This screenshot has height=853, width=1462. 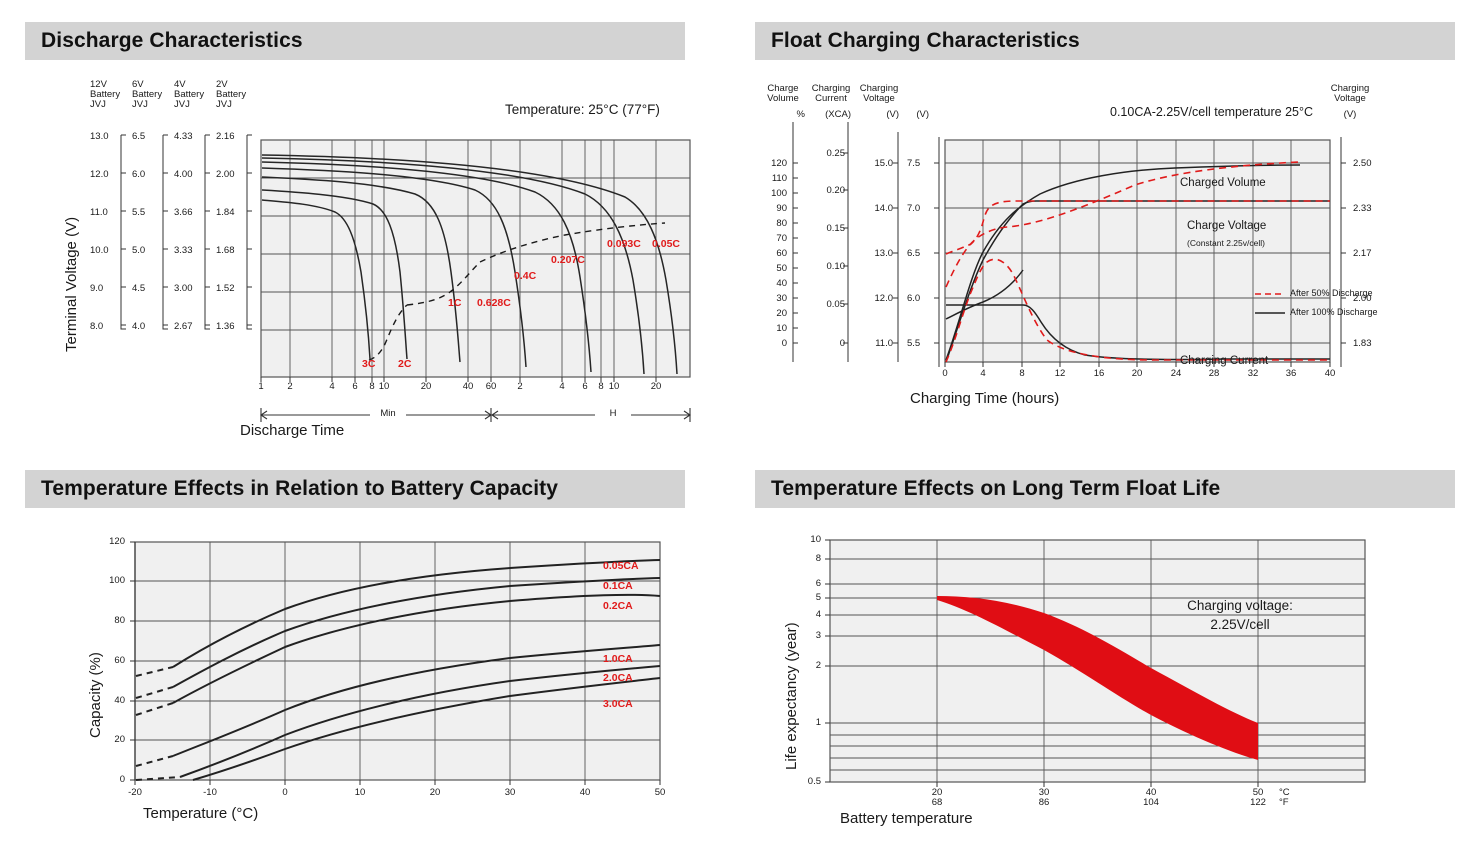 What do you see at coordinates (1097, 678) in the screenshot?
I see `floatlife-band` at bounding box center [1097, 678].